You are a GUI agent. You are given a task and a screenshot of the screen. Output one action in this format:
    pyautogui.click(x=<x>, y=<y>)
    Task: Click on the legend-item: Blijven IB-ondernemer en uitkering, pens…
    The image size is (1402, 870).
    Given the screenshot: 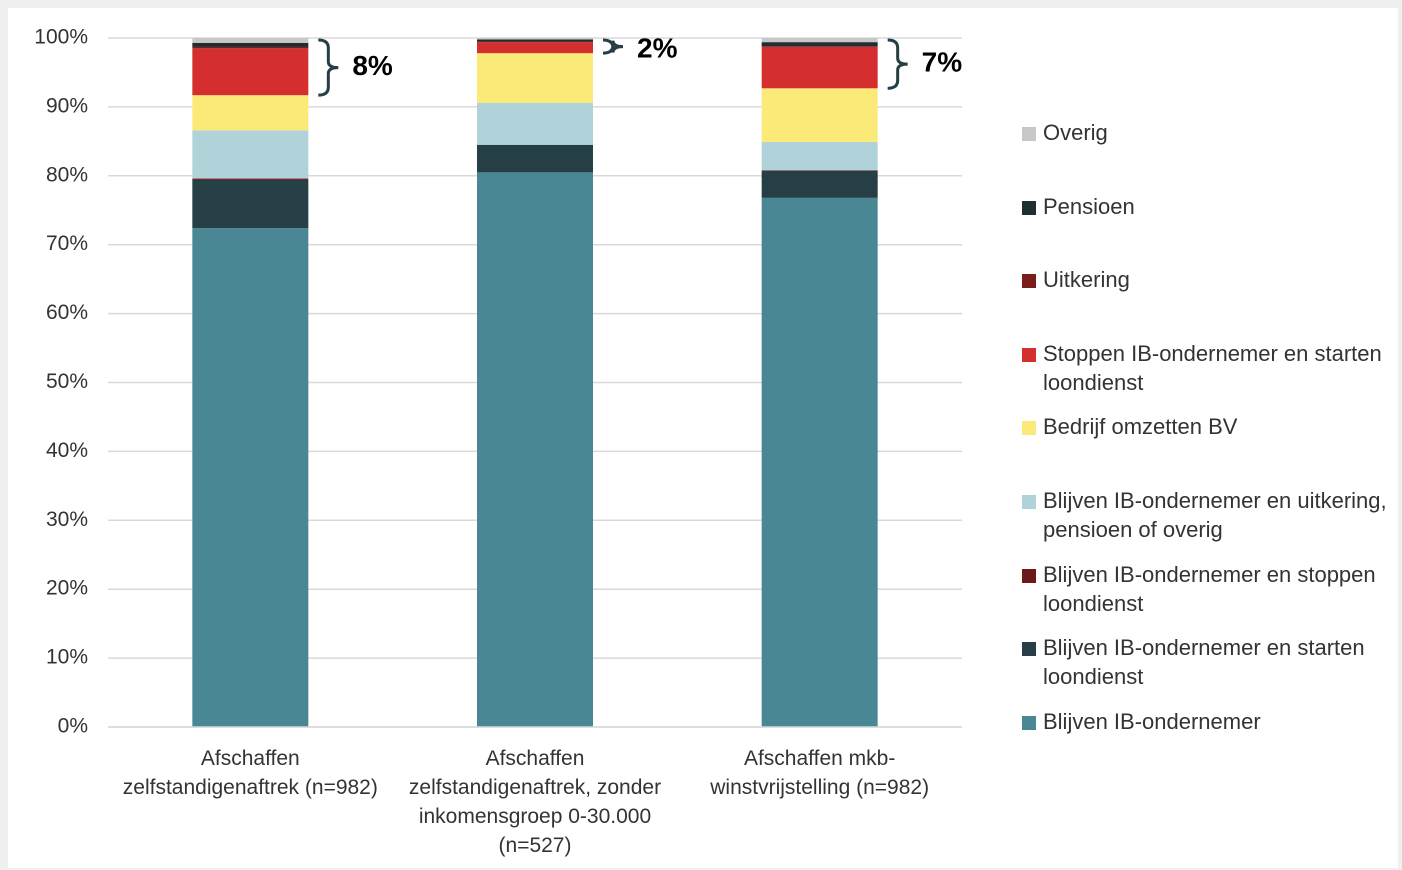 What is the action you would take?
    pyautogui.click(x=1207, y=515)
    